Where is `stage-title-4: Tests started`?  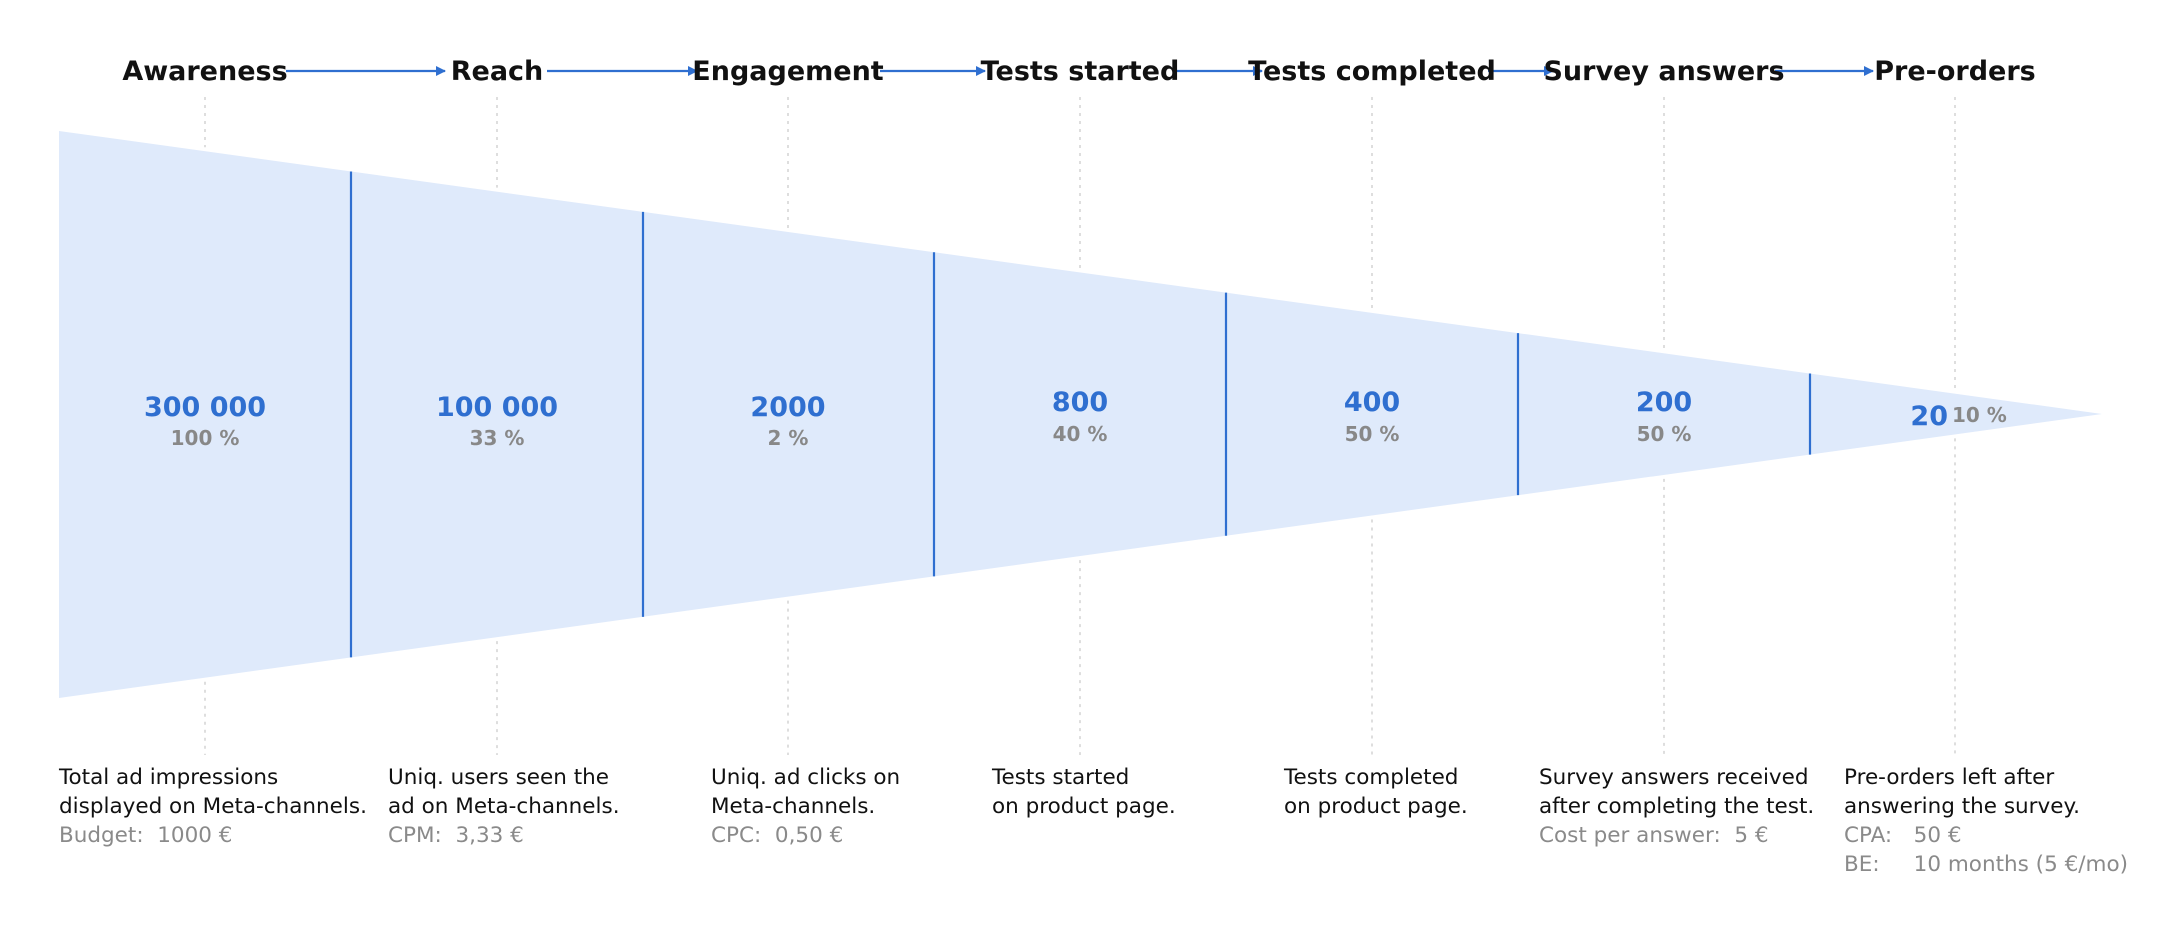
stage-title-4: Tests started is located at coordinates (1080, 71).